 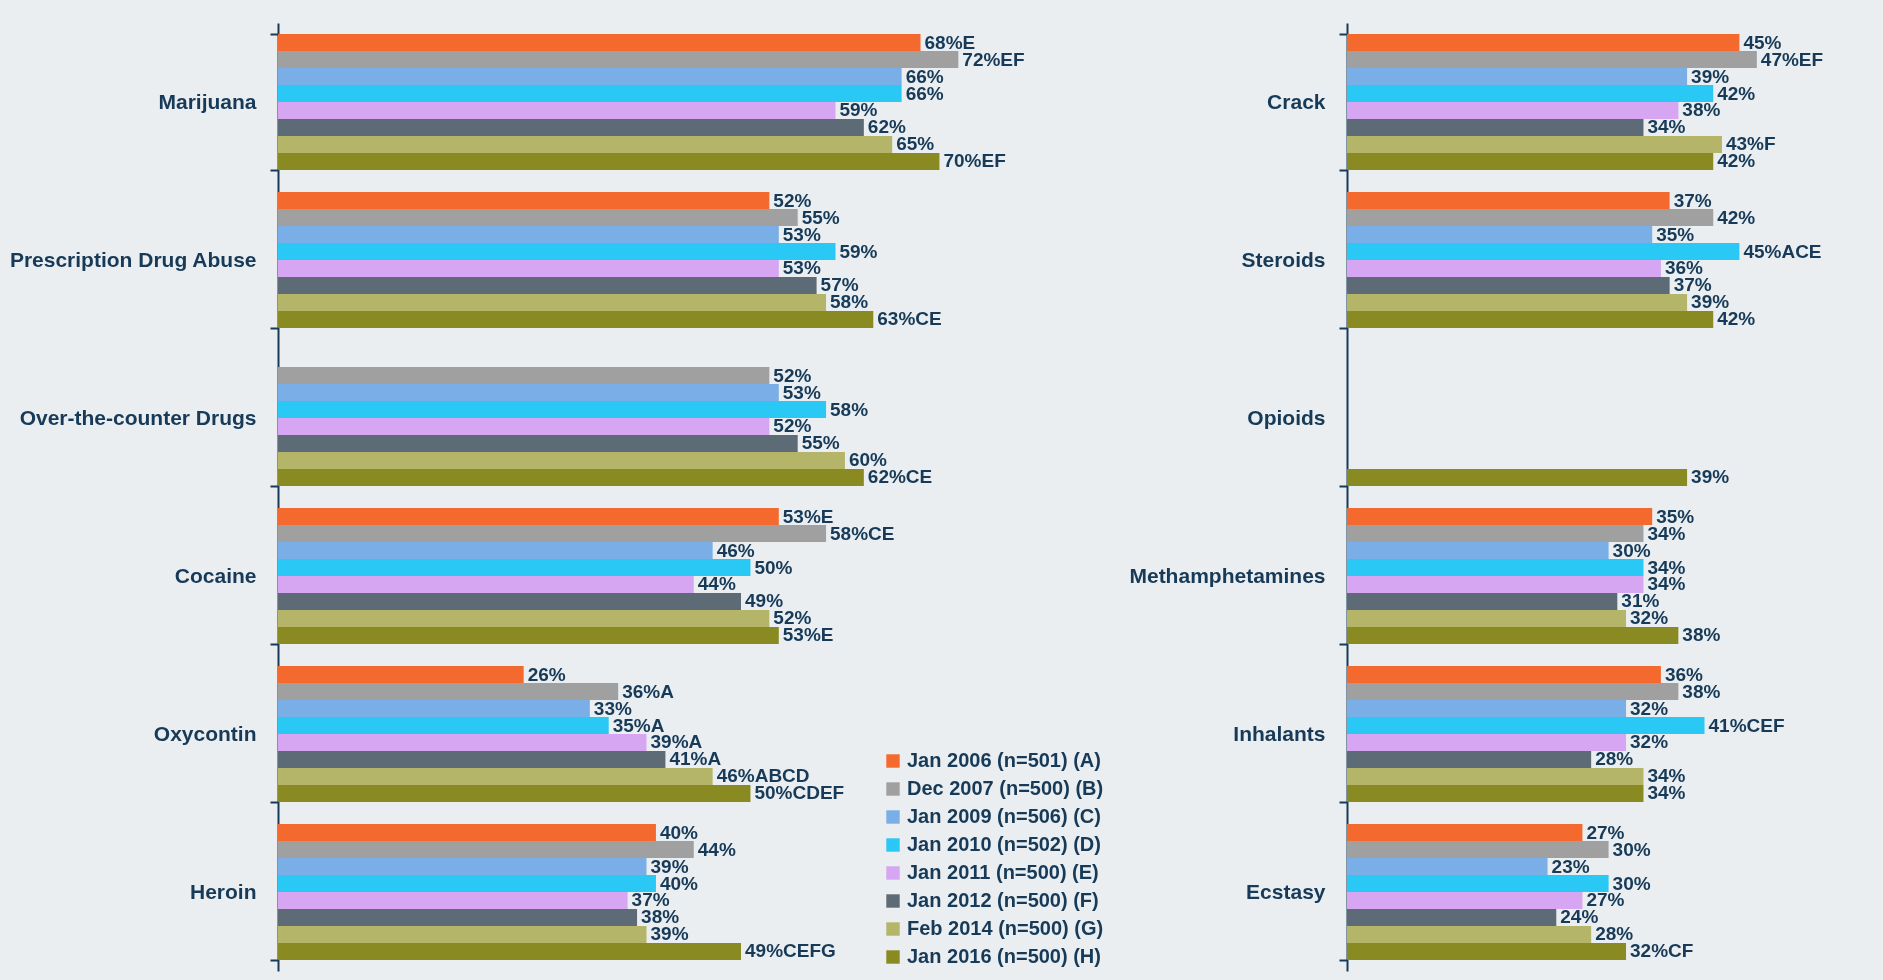 What do you see at coordinates (1227, 575) in the screenshot?
I see `y-tick-label: Methamphetamines` at bounding box center [1227, 575].